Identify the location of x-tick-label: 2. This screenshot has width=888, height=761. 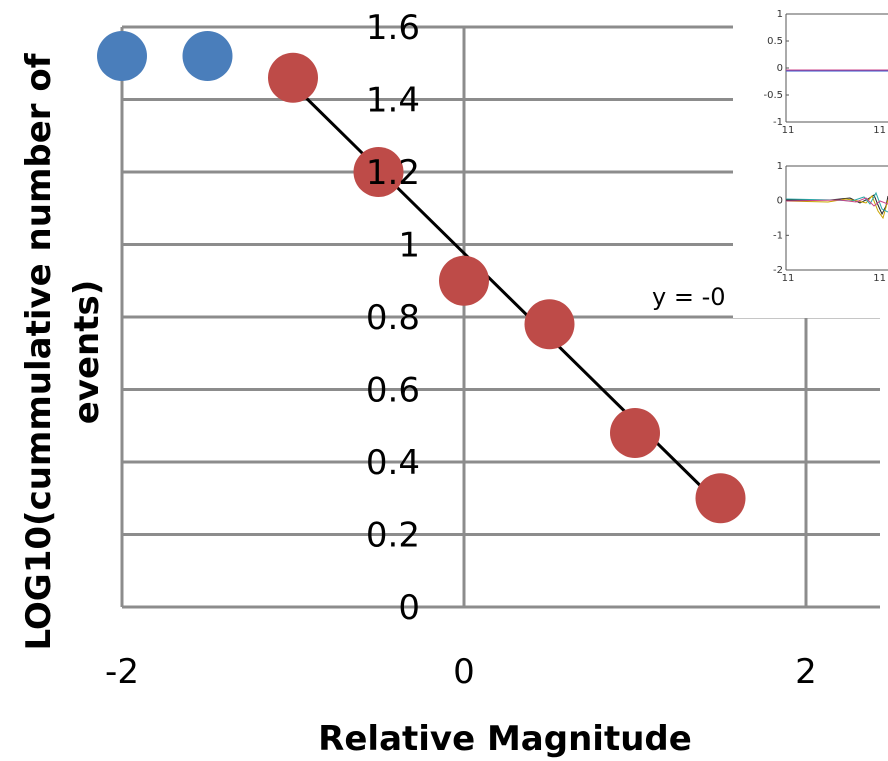
(806, 672).